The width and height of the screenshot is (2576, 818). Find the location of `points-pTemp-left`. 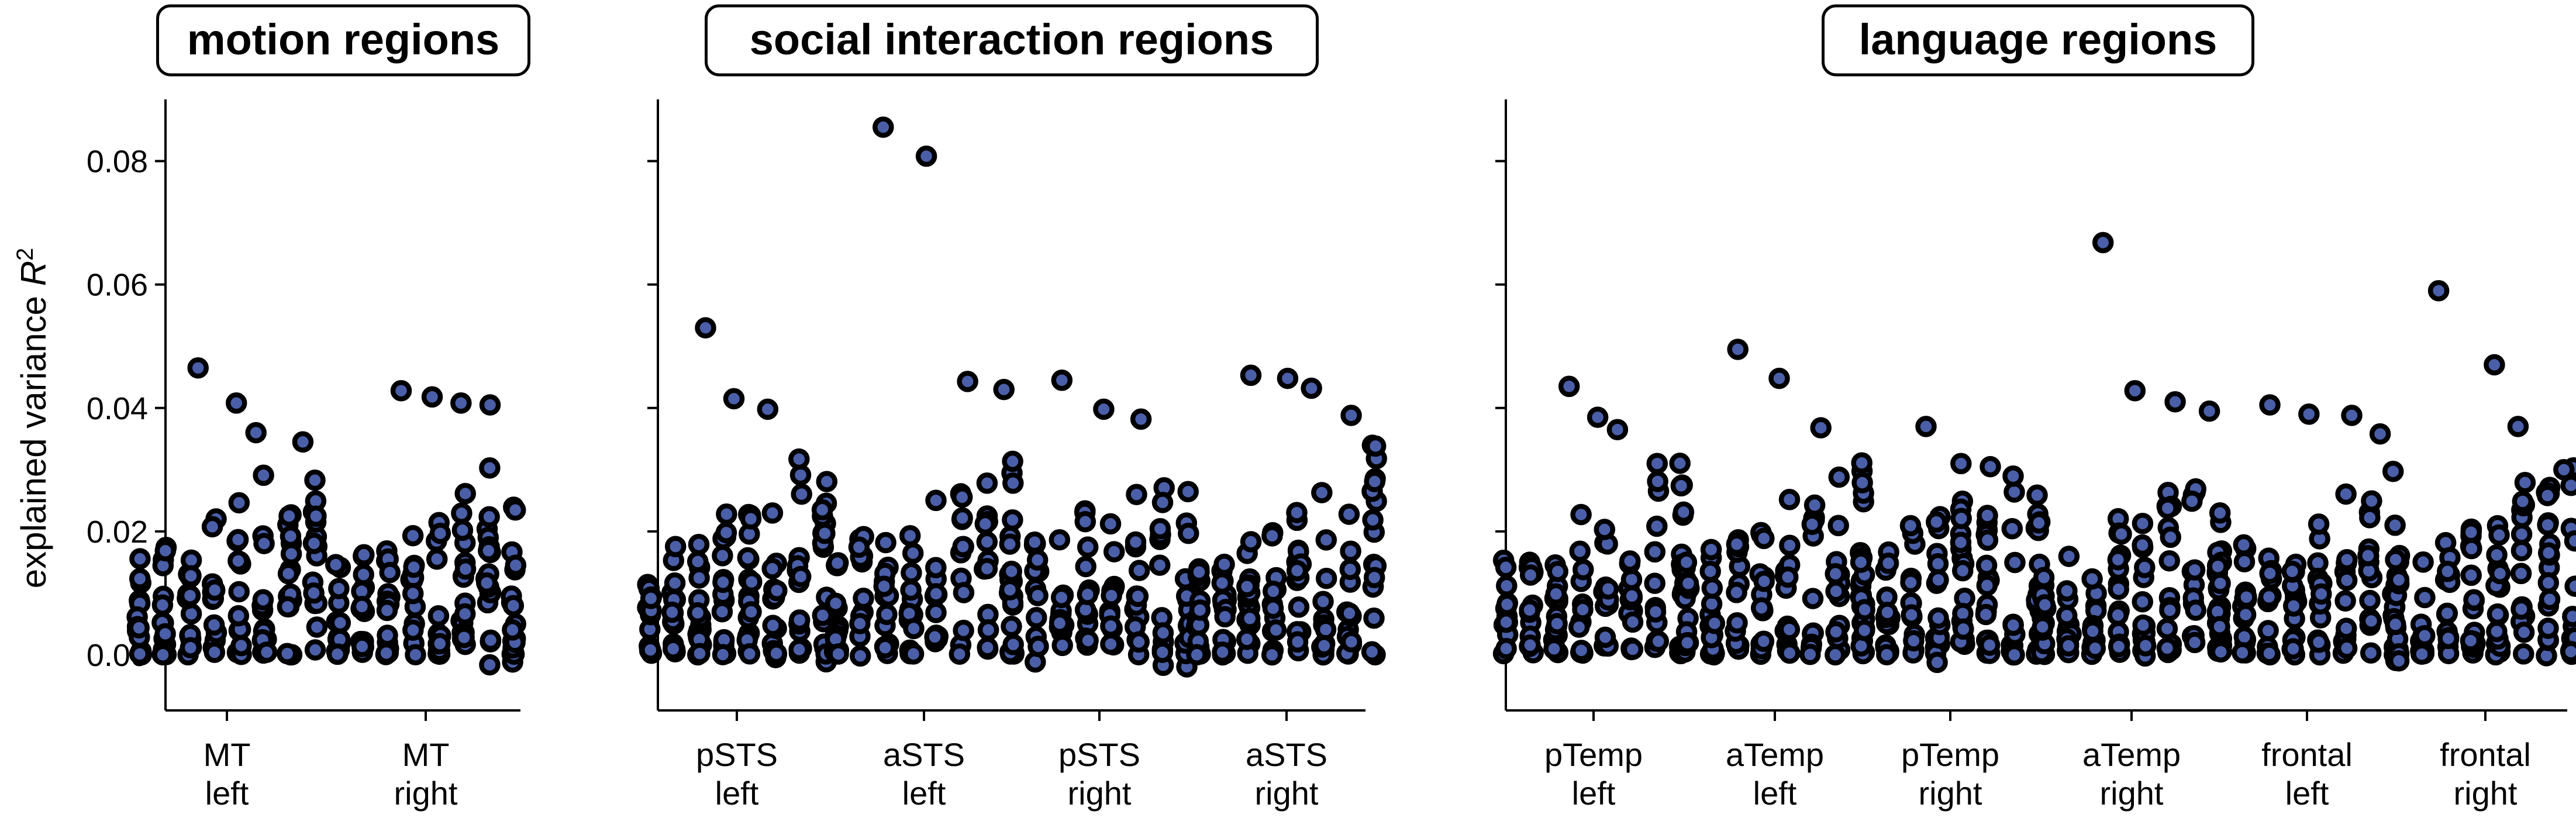

points-pTemp-left is located at coordinates (1593, 520).